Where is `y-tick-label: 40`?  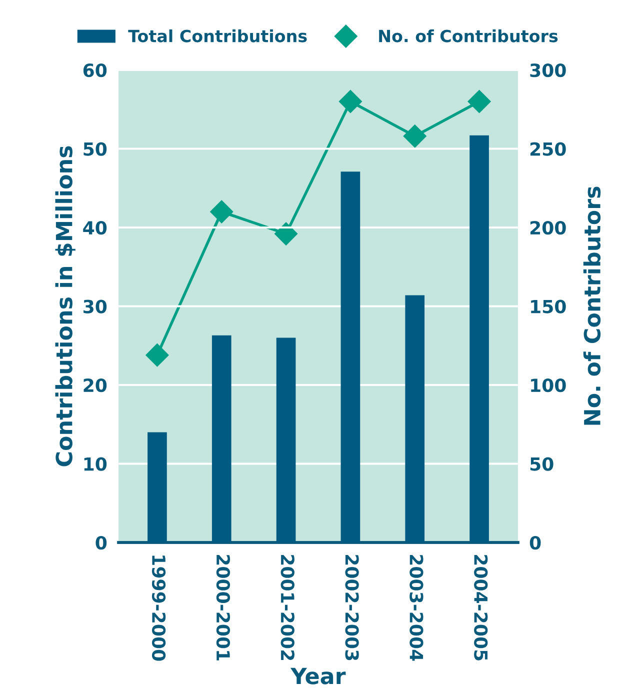 y-tick-label: 40 is located at coordinates (95, 227).